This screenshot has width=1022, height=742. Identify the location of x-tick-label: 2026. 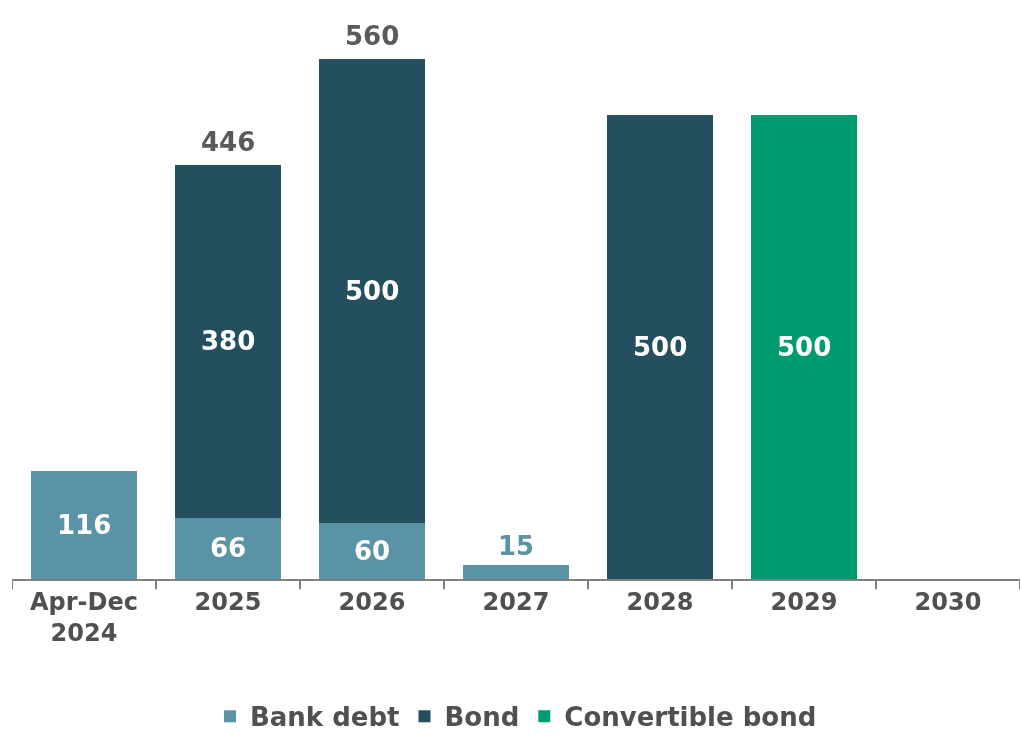
(372, 601).